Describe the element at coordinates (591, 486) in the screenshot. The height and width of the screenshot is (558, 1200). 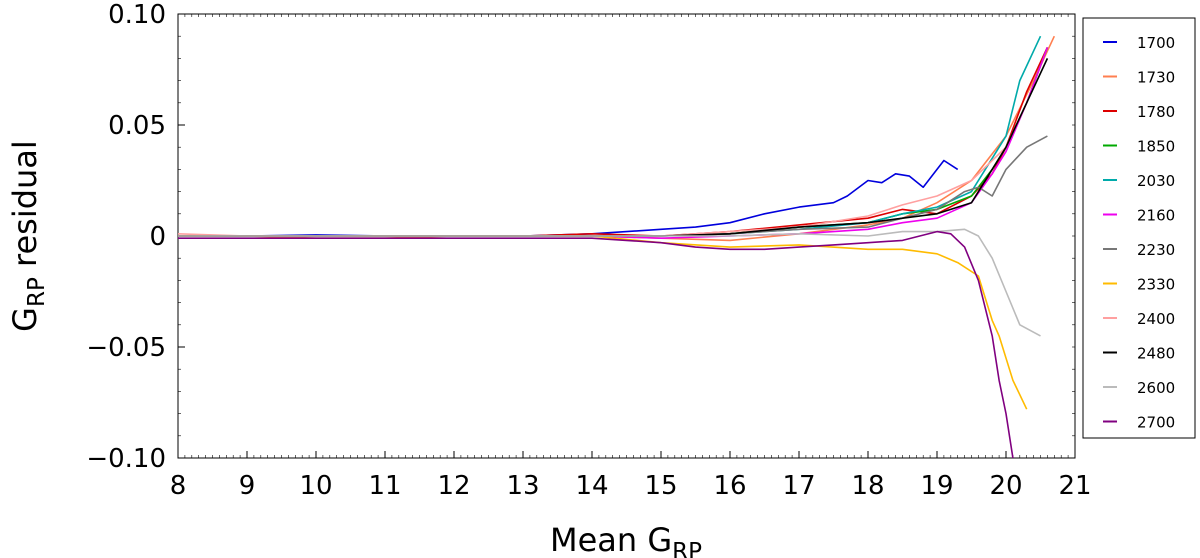
I see `x-tick-label: 14` at that location.